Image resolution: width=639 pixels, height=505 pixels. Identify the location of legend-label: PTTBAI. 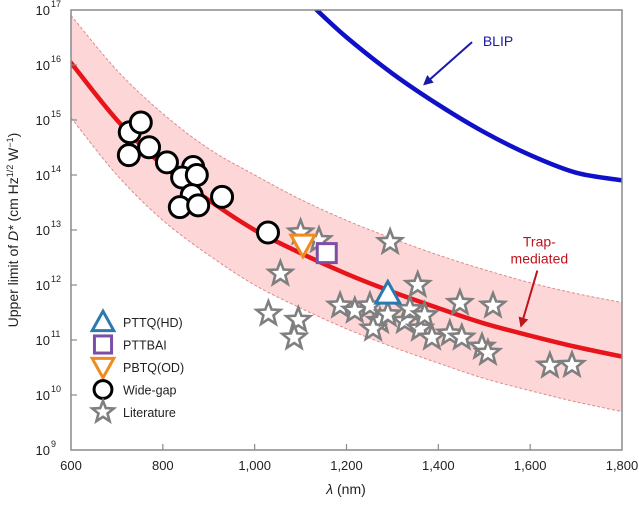
(145, 346).